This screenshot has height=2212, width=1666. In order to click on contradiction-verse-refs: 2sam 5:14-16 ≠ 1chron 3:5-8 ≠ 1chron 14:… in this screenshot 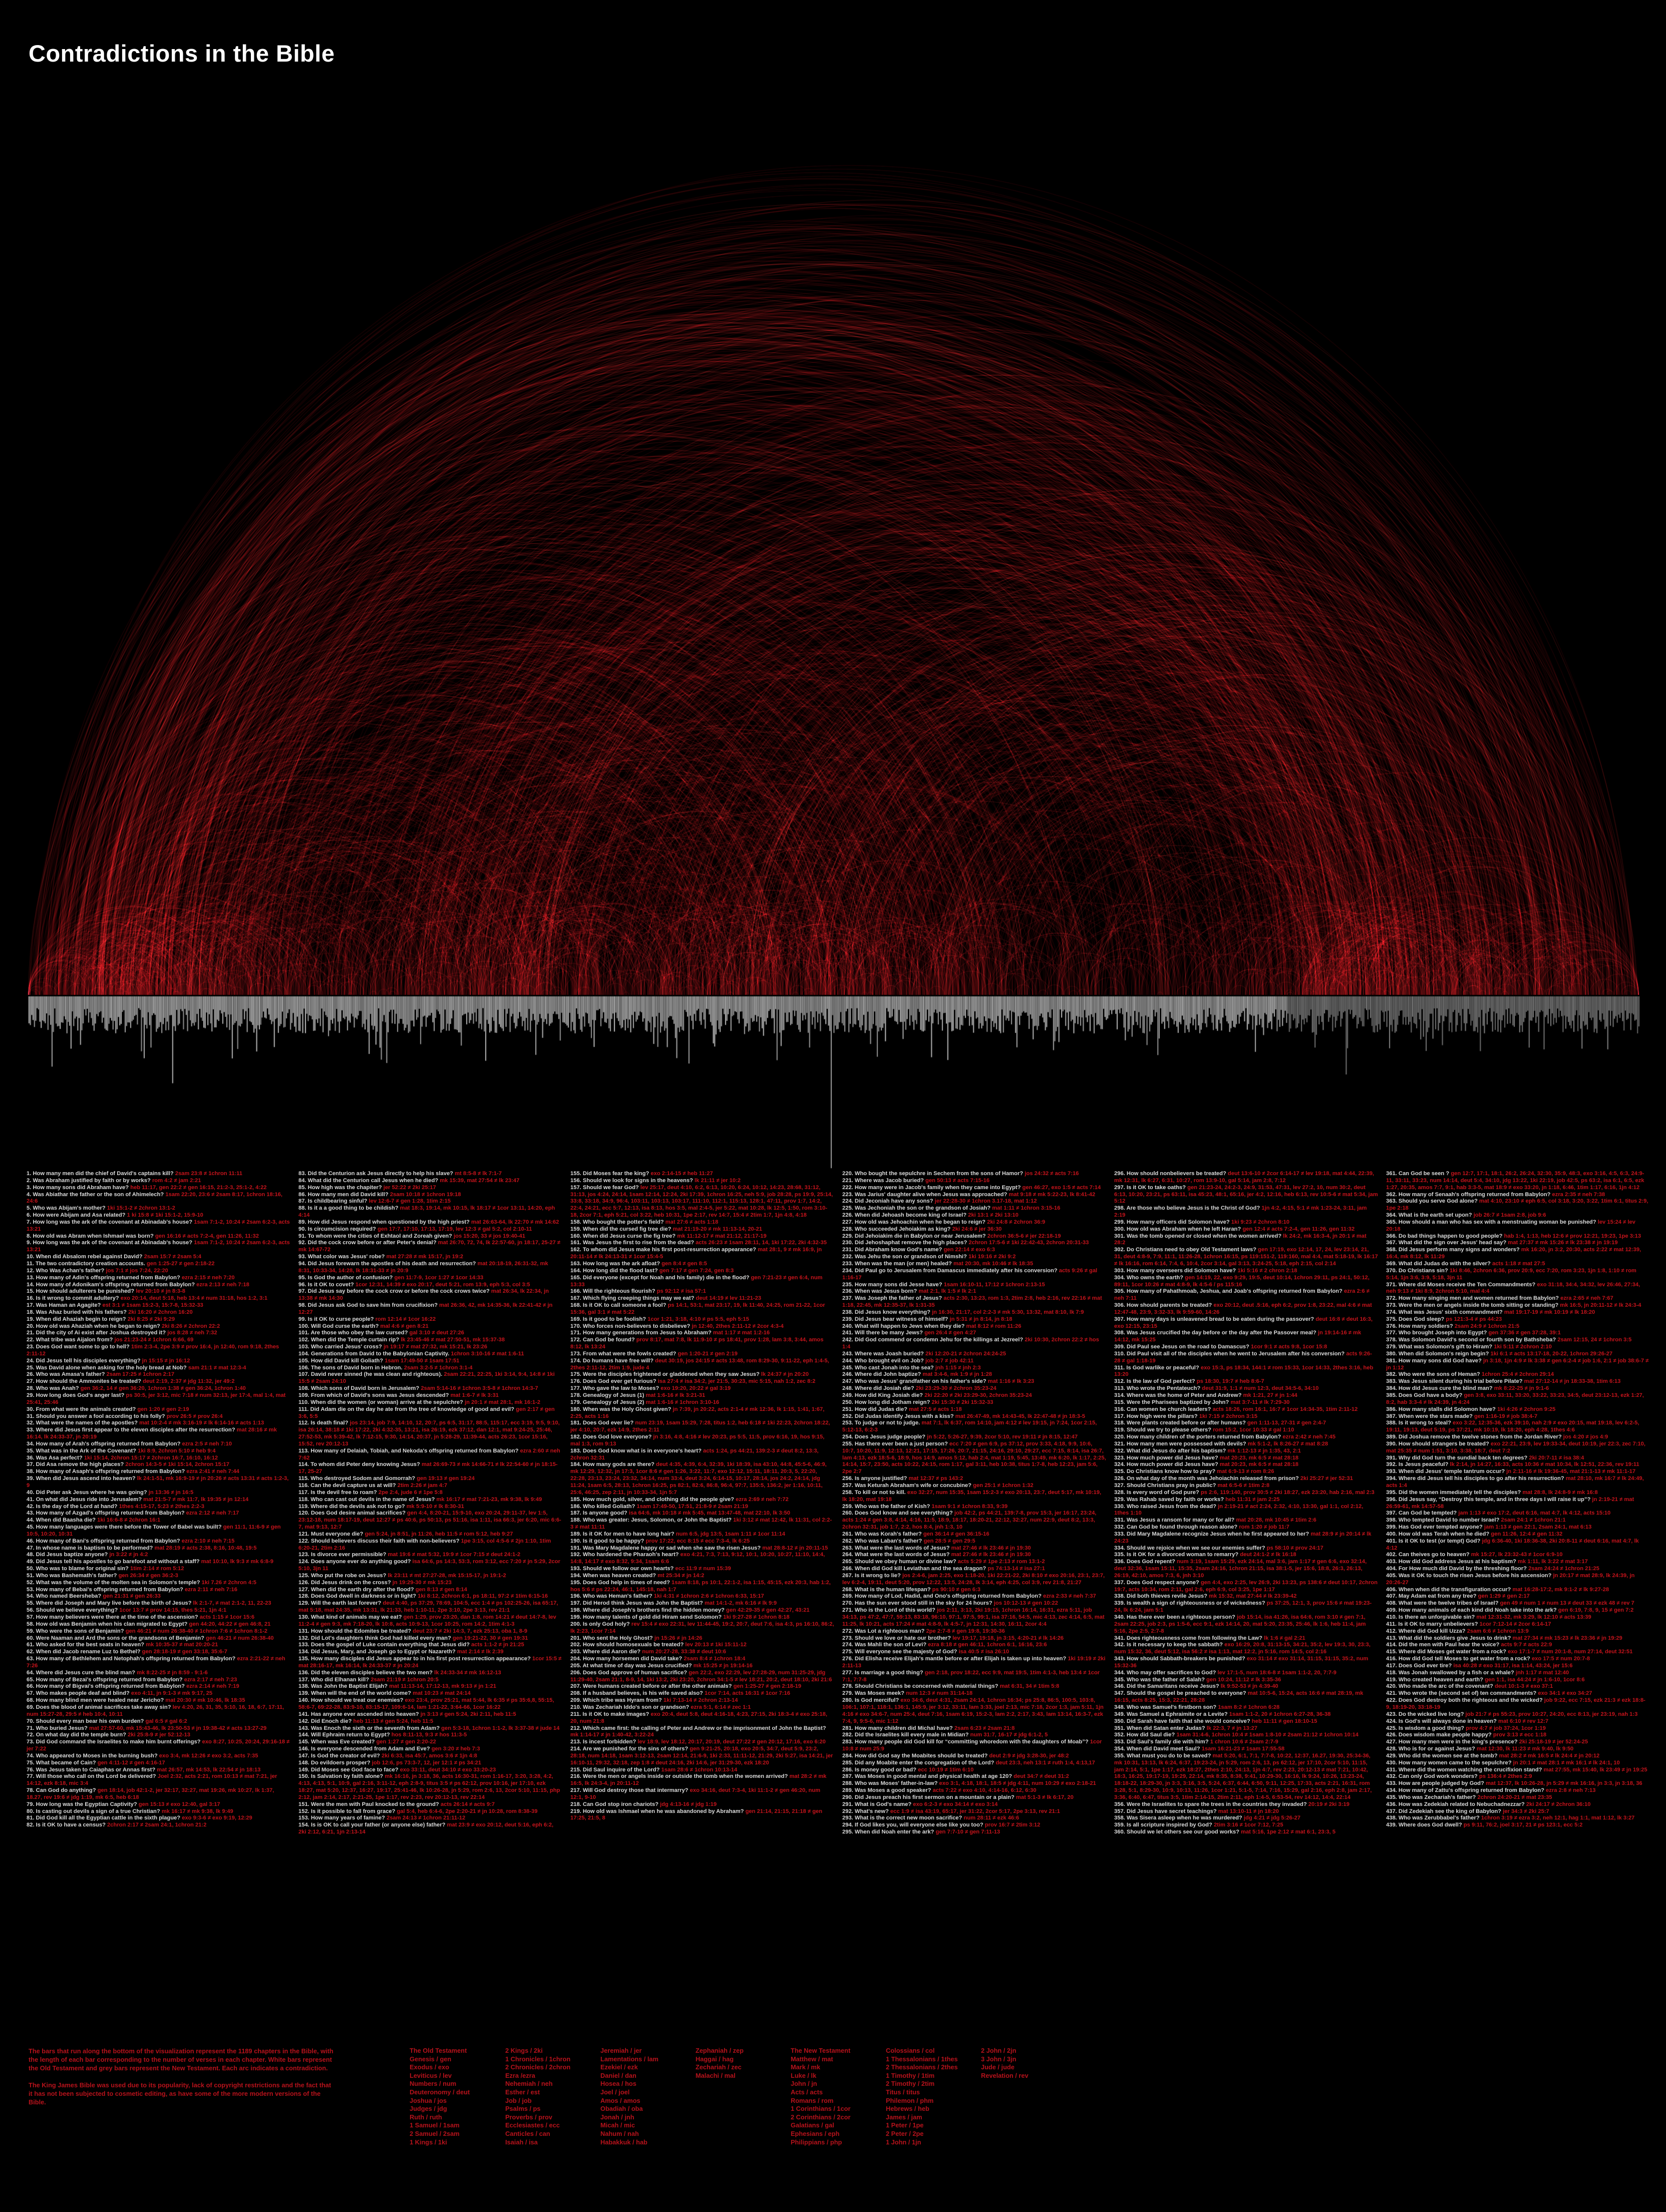, I will do `click(479, 1388)`.